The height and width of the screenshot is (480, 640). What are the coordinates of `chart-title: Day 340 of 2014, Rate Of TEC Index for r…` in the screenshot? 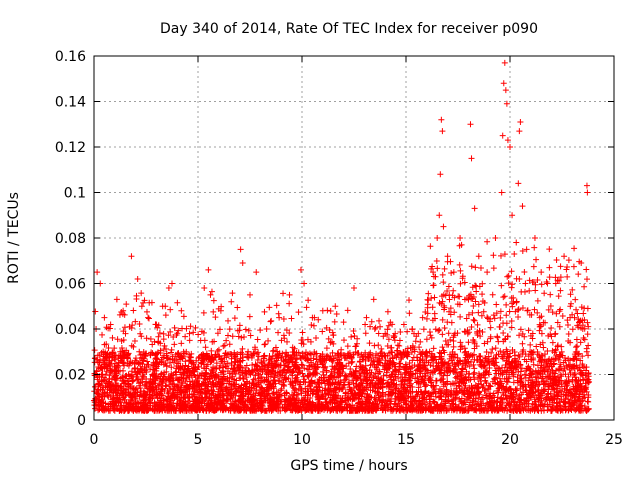 It's located at (349, 29).